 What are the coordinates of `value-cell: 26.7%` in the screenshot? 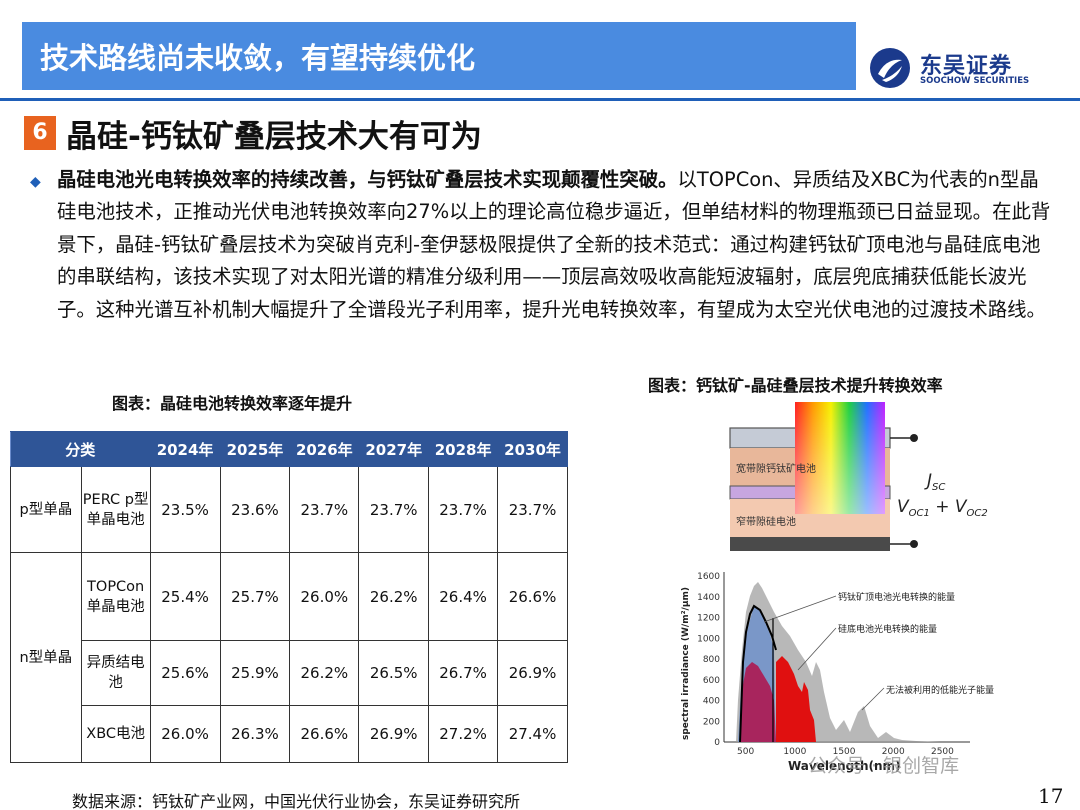 It's located at (463, 673).